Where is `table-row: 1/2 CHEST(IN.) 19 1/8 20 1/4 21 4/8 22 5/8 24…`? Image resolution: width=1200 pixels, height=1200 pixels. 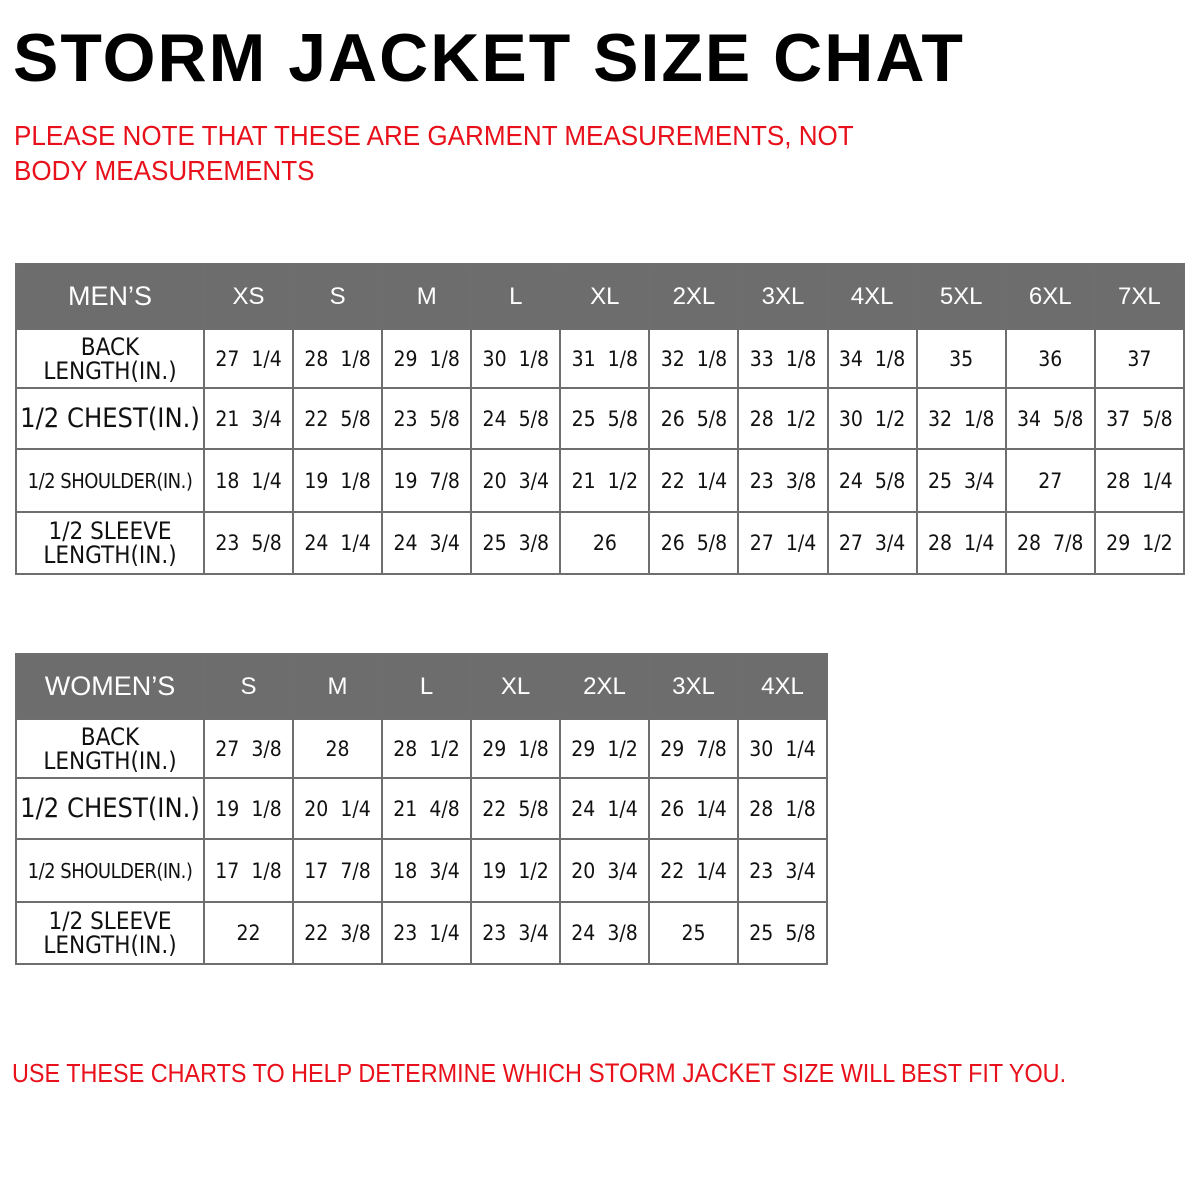
table-row: 1/2 CHEST(IN.) 19 1/8 20 1/4 21 4/8 22 5/8 24… is located at coordinates (421, 808).